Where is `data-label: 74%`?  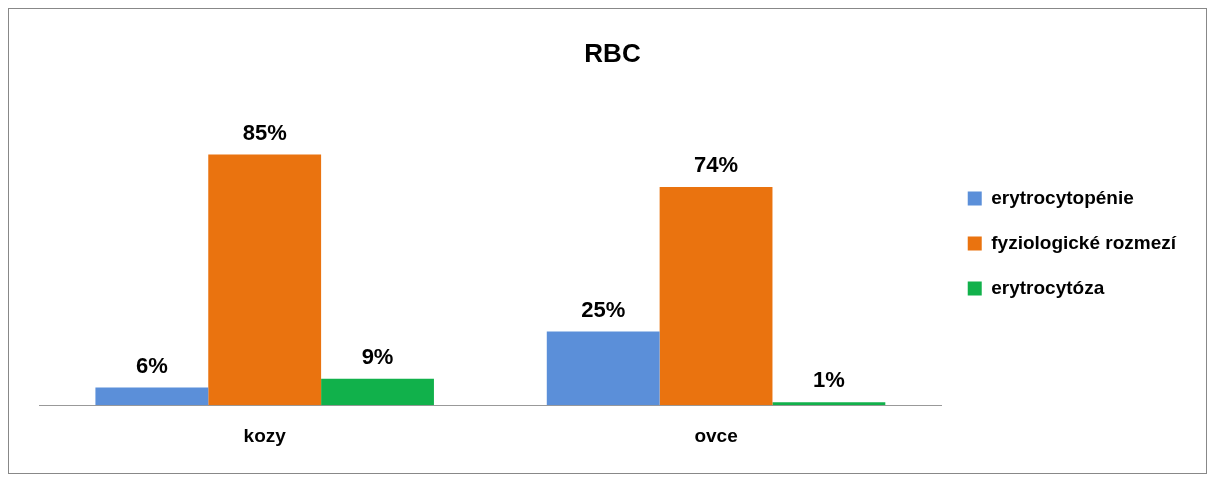 data-label: 74% is located at coordinates (716, 164).